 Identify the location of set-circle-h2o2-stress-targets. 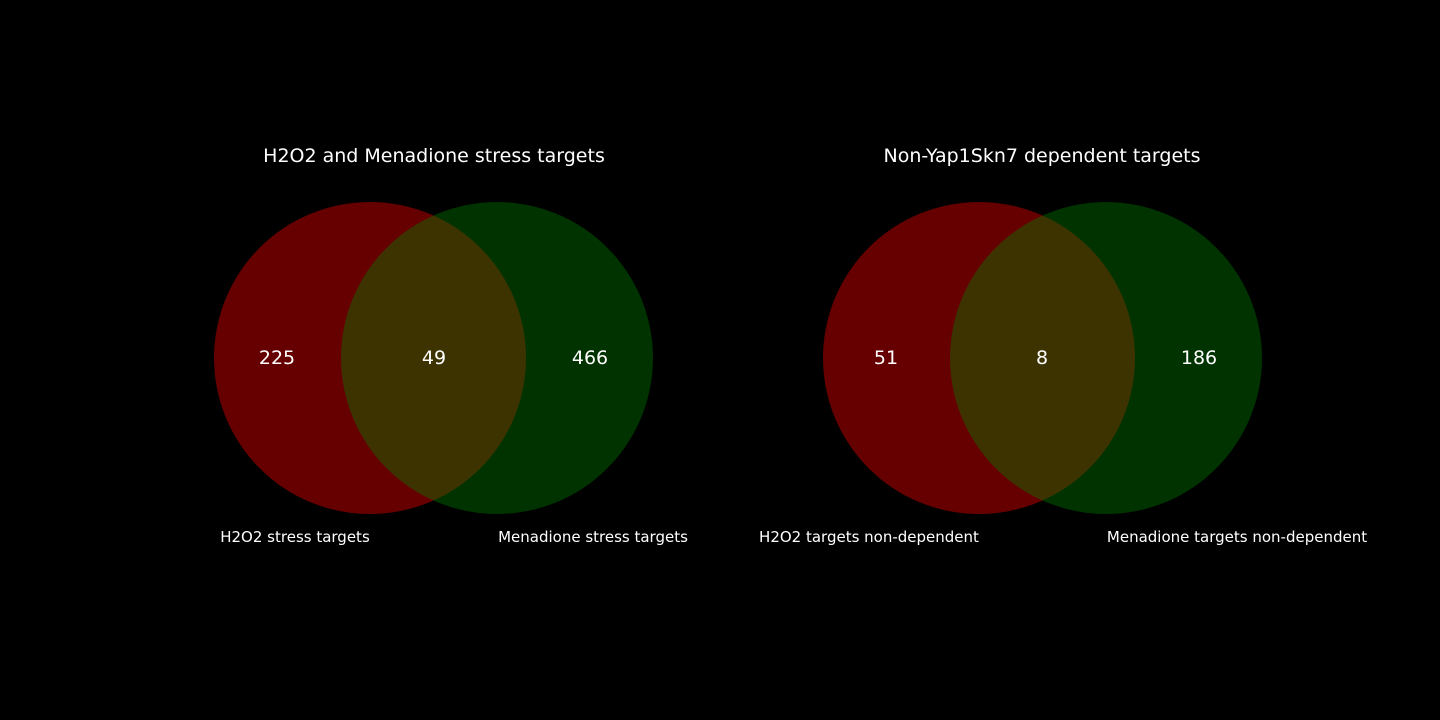
(370, 358).